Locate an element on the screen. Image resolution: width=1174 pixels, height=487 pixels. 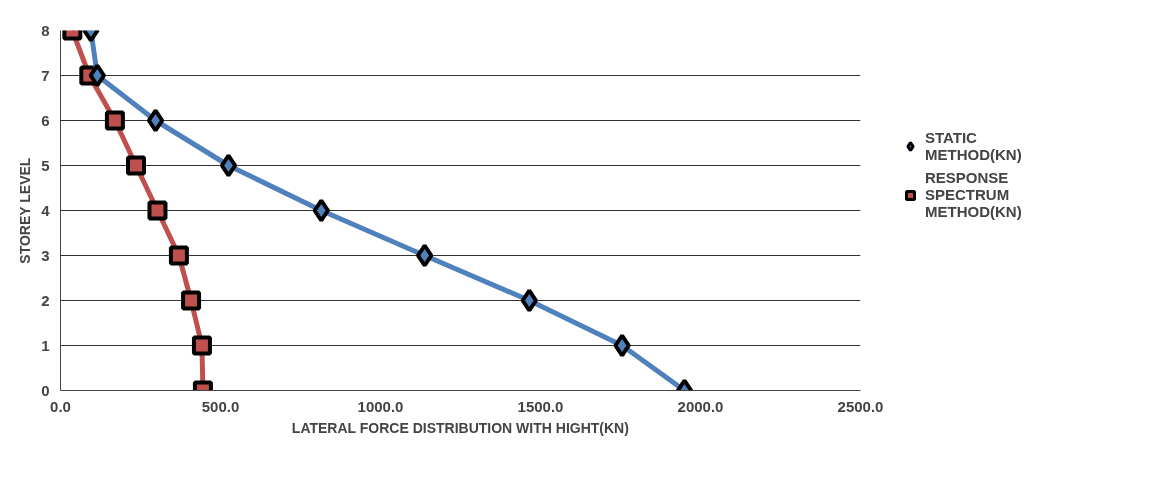
x-tick-label: 0.0 is located at coordinates (60, 406).